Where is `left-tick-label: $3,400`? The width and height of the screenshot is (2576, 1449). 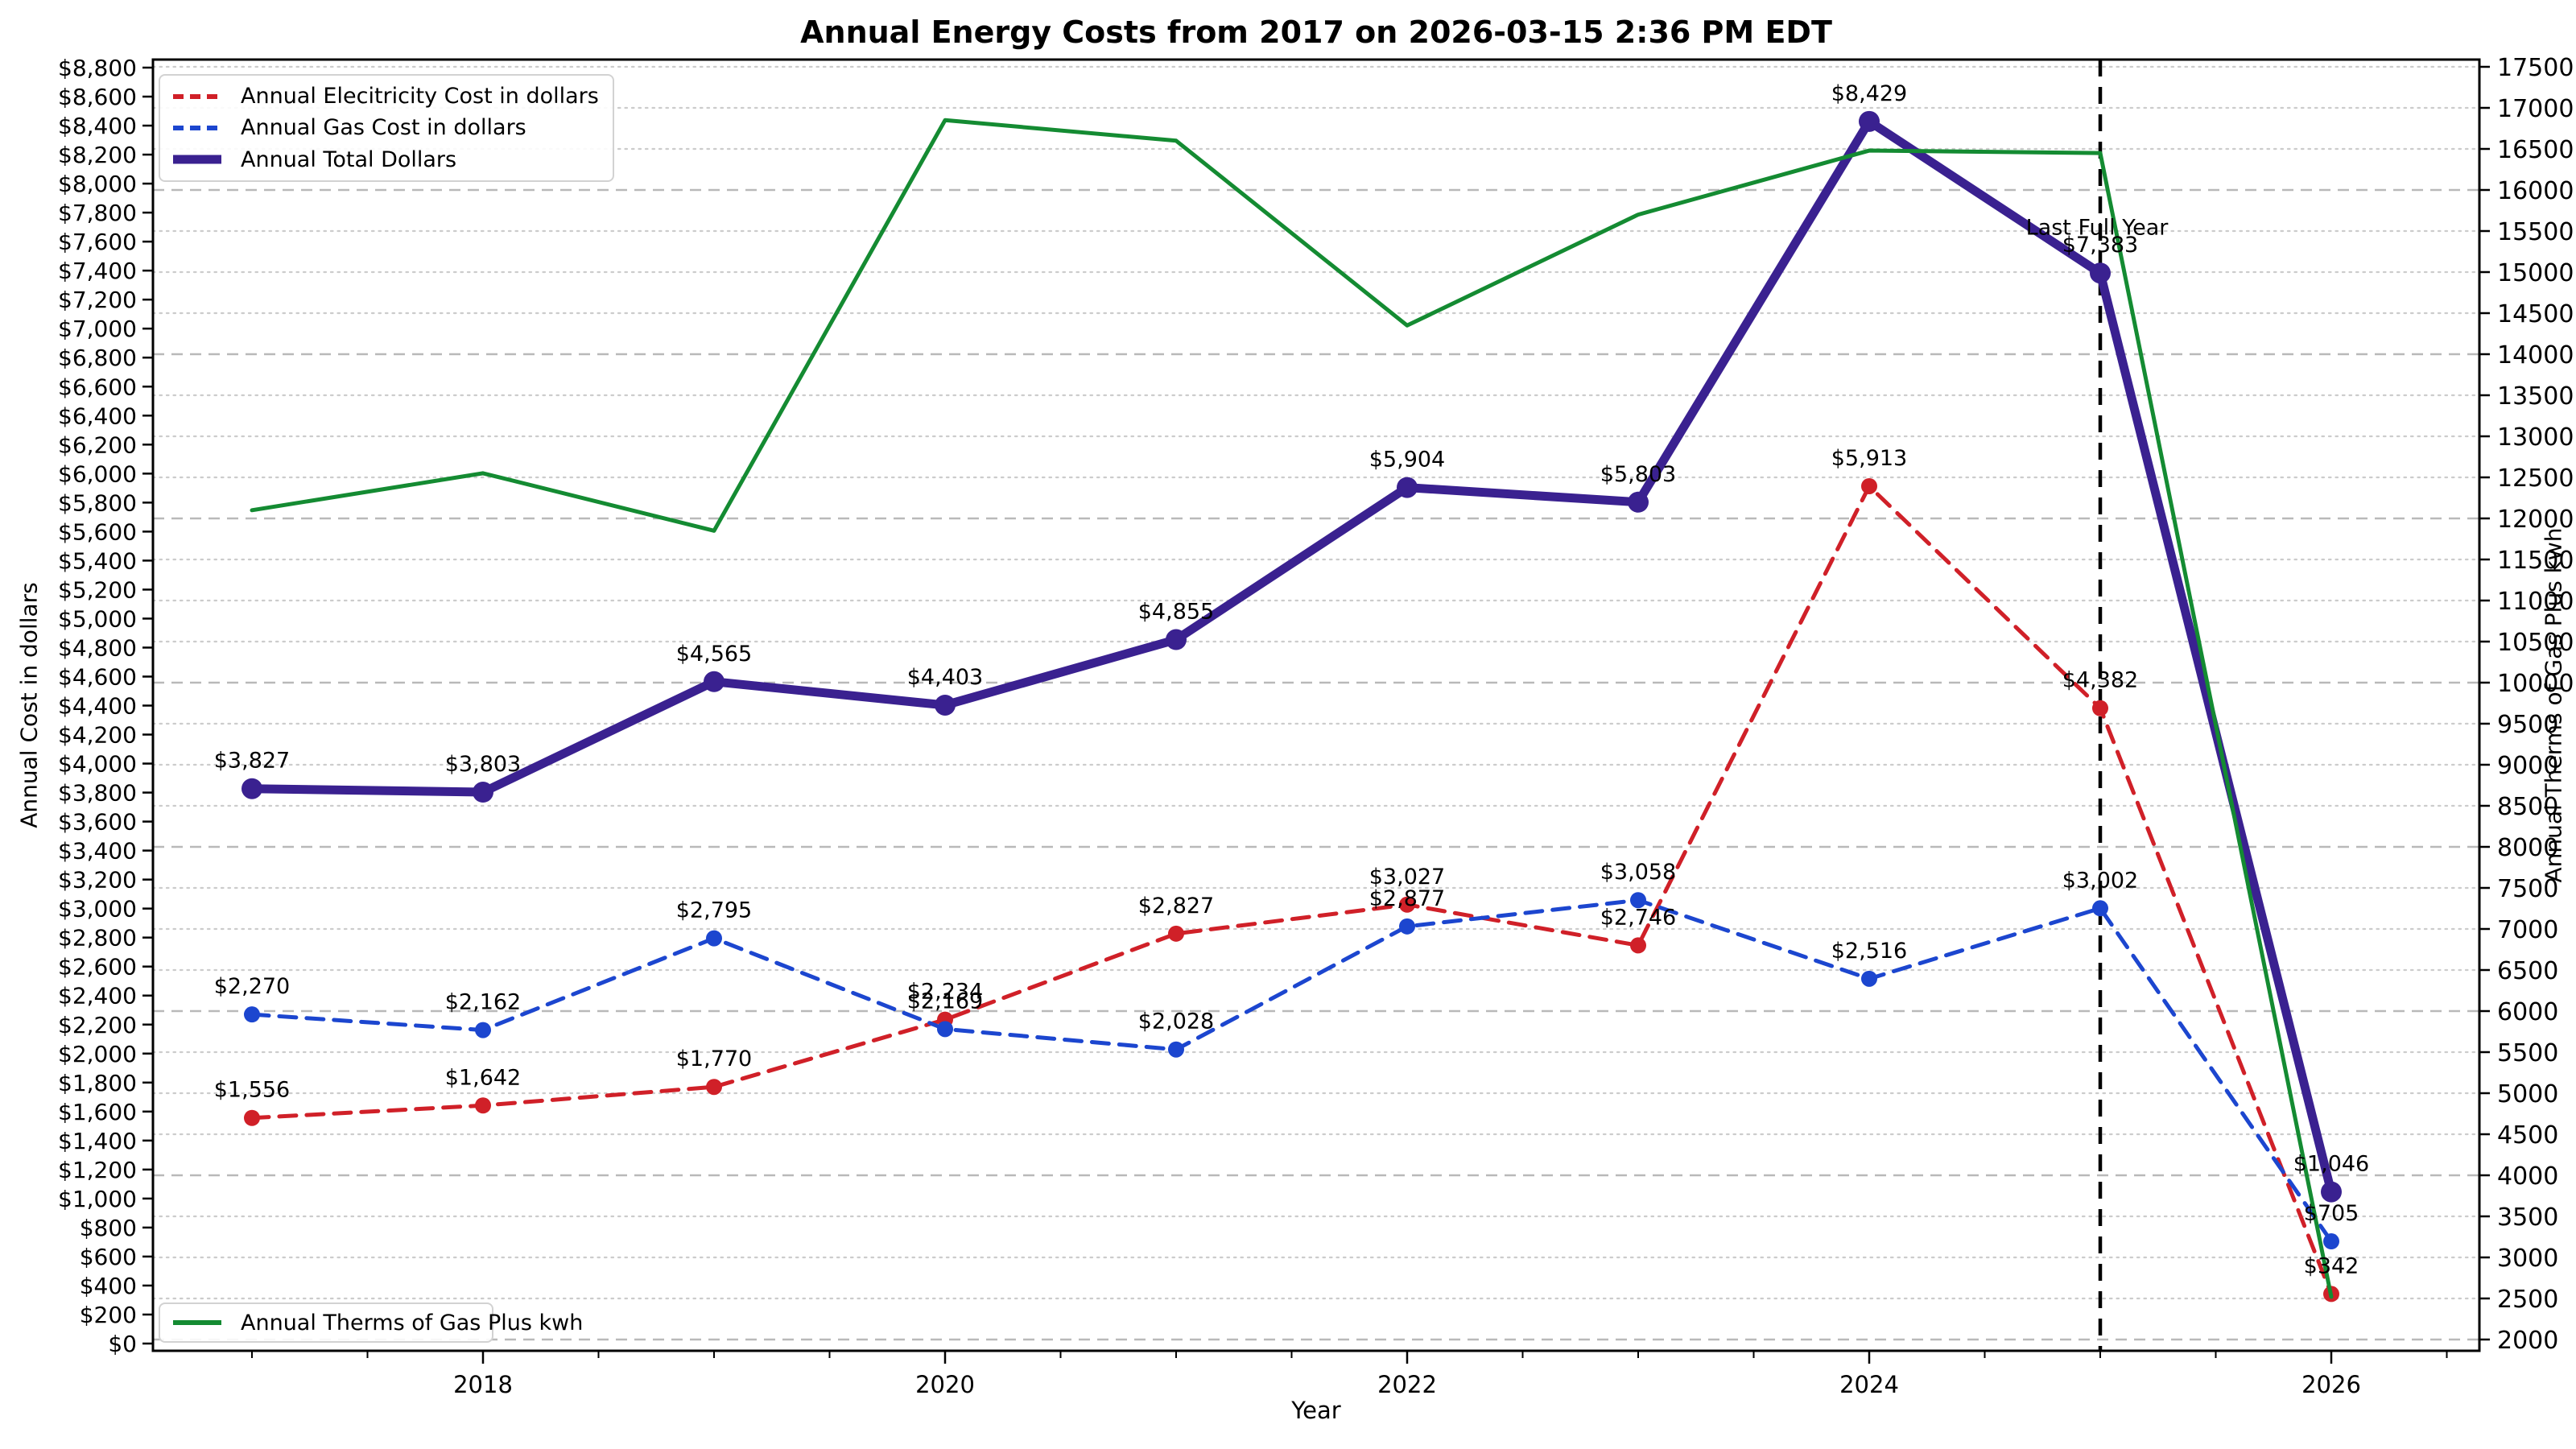
left-tick-label: $3,400 is located at coordinates (97, 851).